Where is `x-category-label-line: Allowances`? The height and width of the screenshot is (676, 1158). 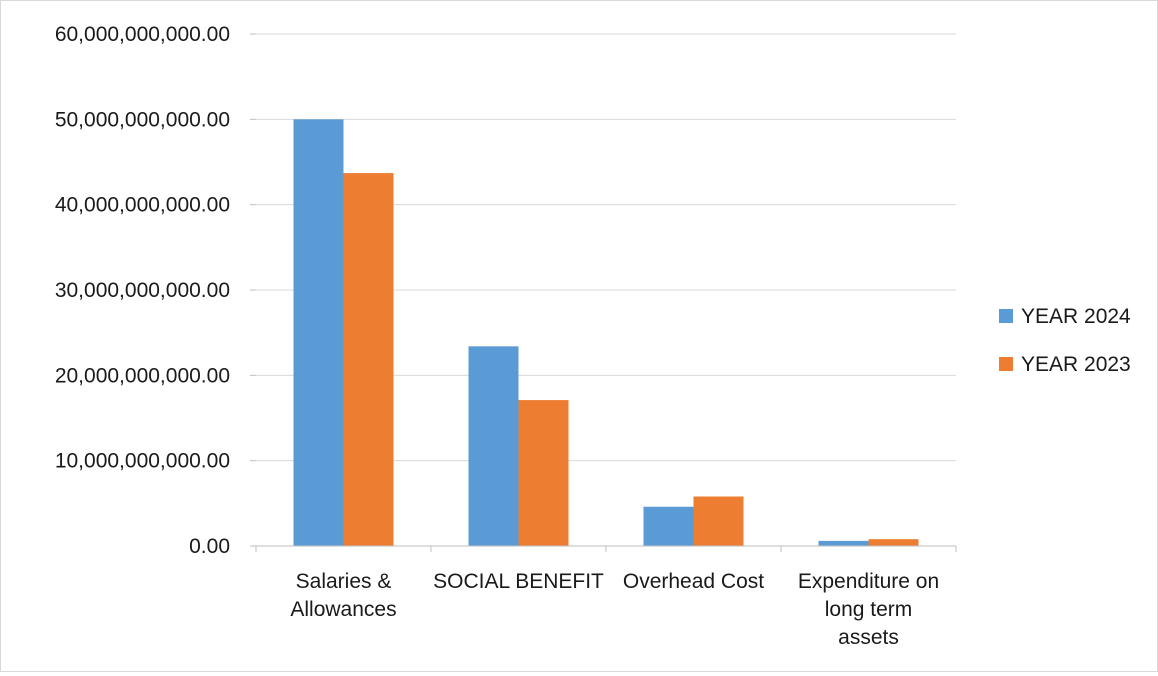 x-category-label-line: Allowances is located at coordinates (343, 609).